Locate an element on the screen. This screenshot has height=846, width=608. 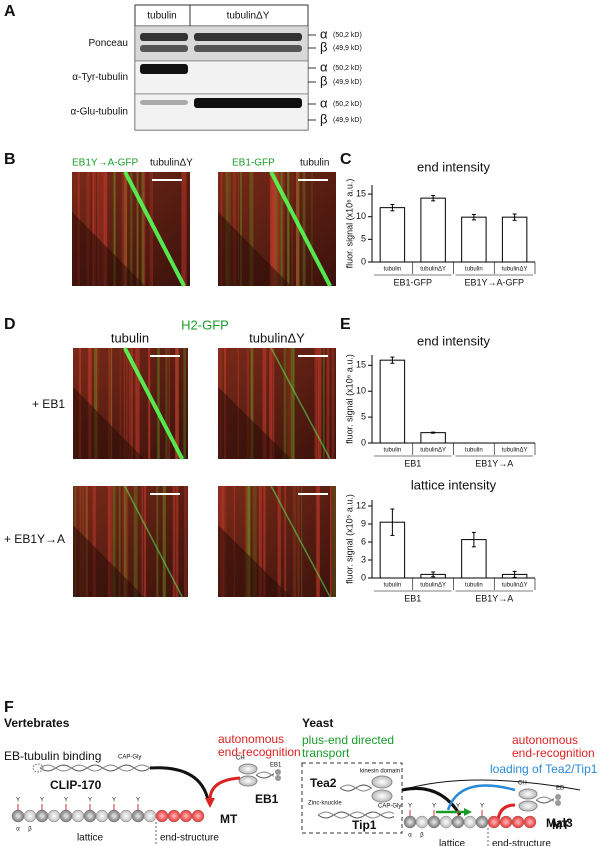
label: Mal3 is located at coordinates (559, 823).